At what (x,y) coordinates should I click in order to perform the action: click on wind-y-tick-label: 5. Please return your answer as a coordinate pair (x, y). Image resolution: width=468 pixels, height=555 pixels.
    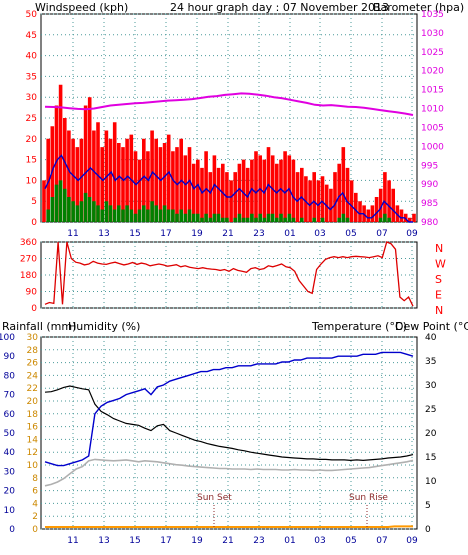
    Looking at the image, I should click on (34, 202).